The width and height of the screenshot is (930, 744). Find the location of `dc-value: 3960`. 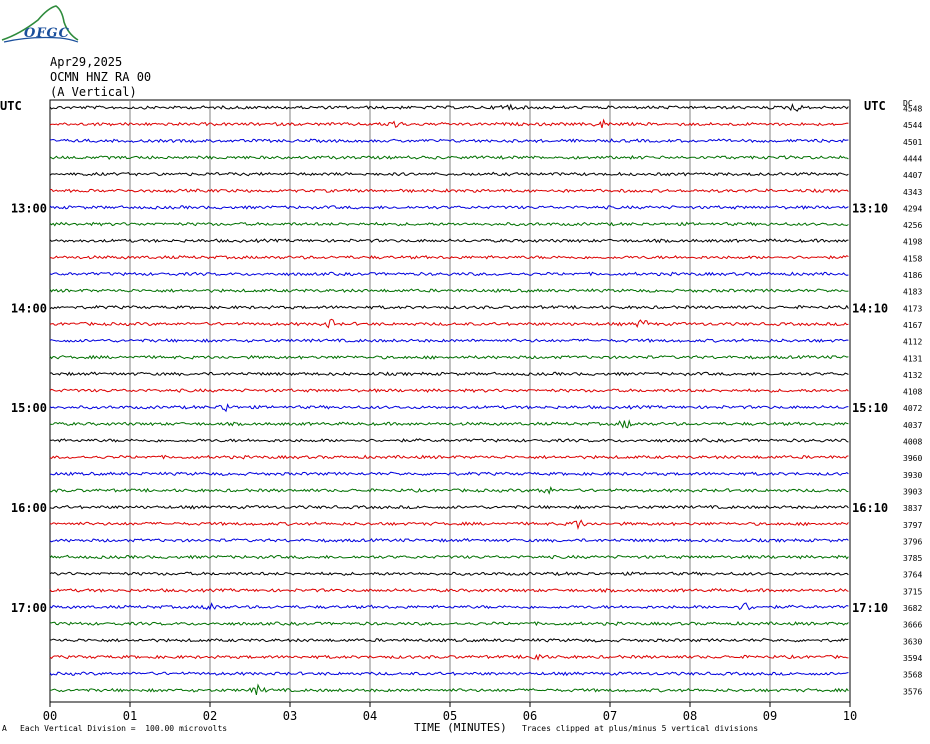

dc-value: 3960 is located at coordinates (912, 458).